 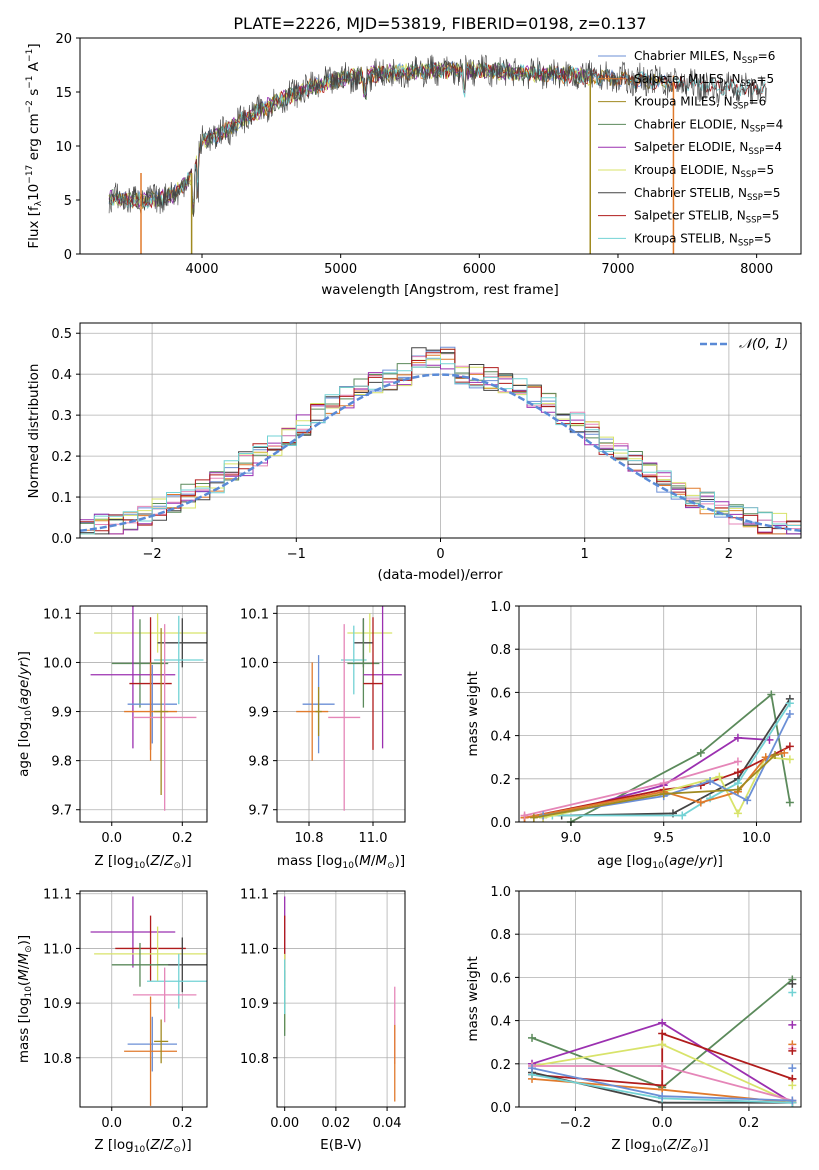 I want to click on wAge-marker-kroupa_stelib, so click(x=789, y=703).